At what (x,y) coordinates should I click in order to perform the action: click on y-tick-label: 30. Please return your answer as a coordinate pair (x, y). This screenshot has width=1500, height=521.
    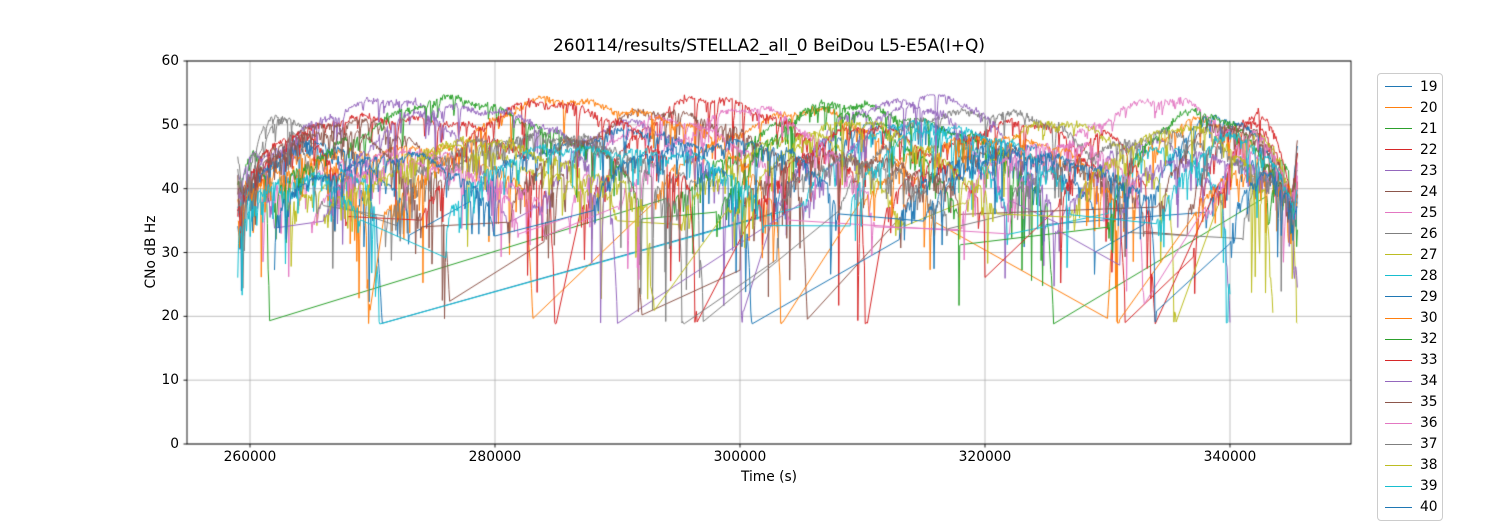
    Looking at the image, I should click on (170, 252).